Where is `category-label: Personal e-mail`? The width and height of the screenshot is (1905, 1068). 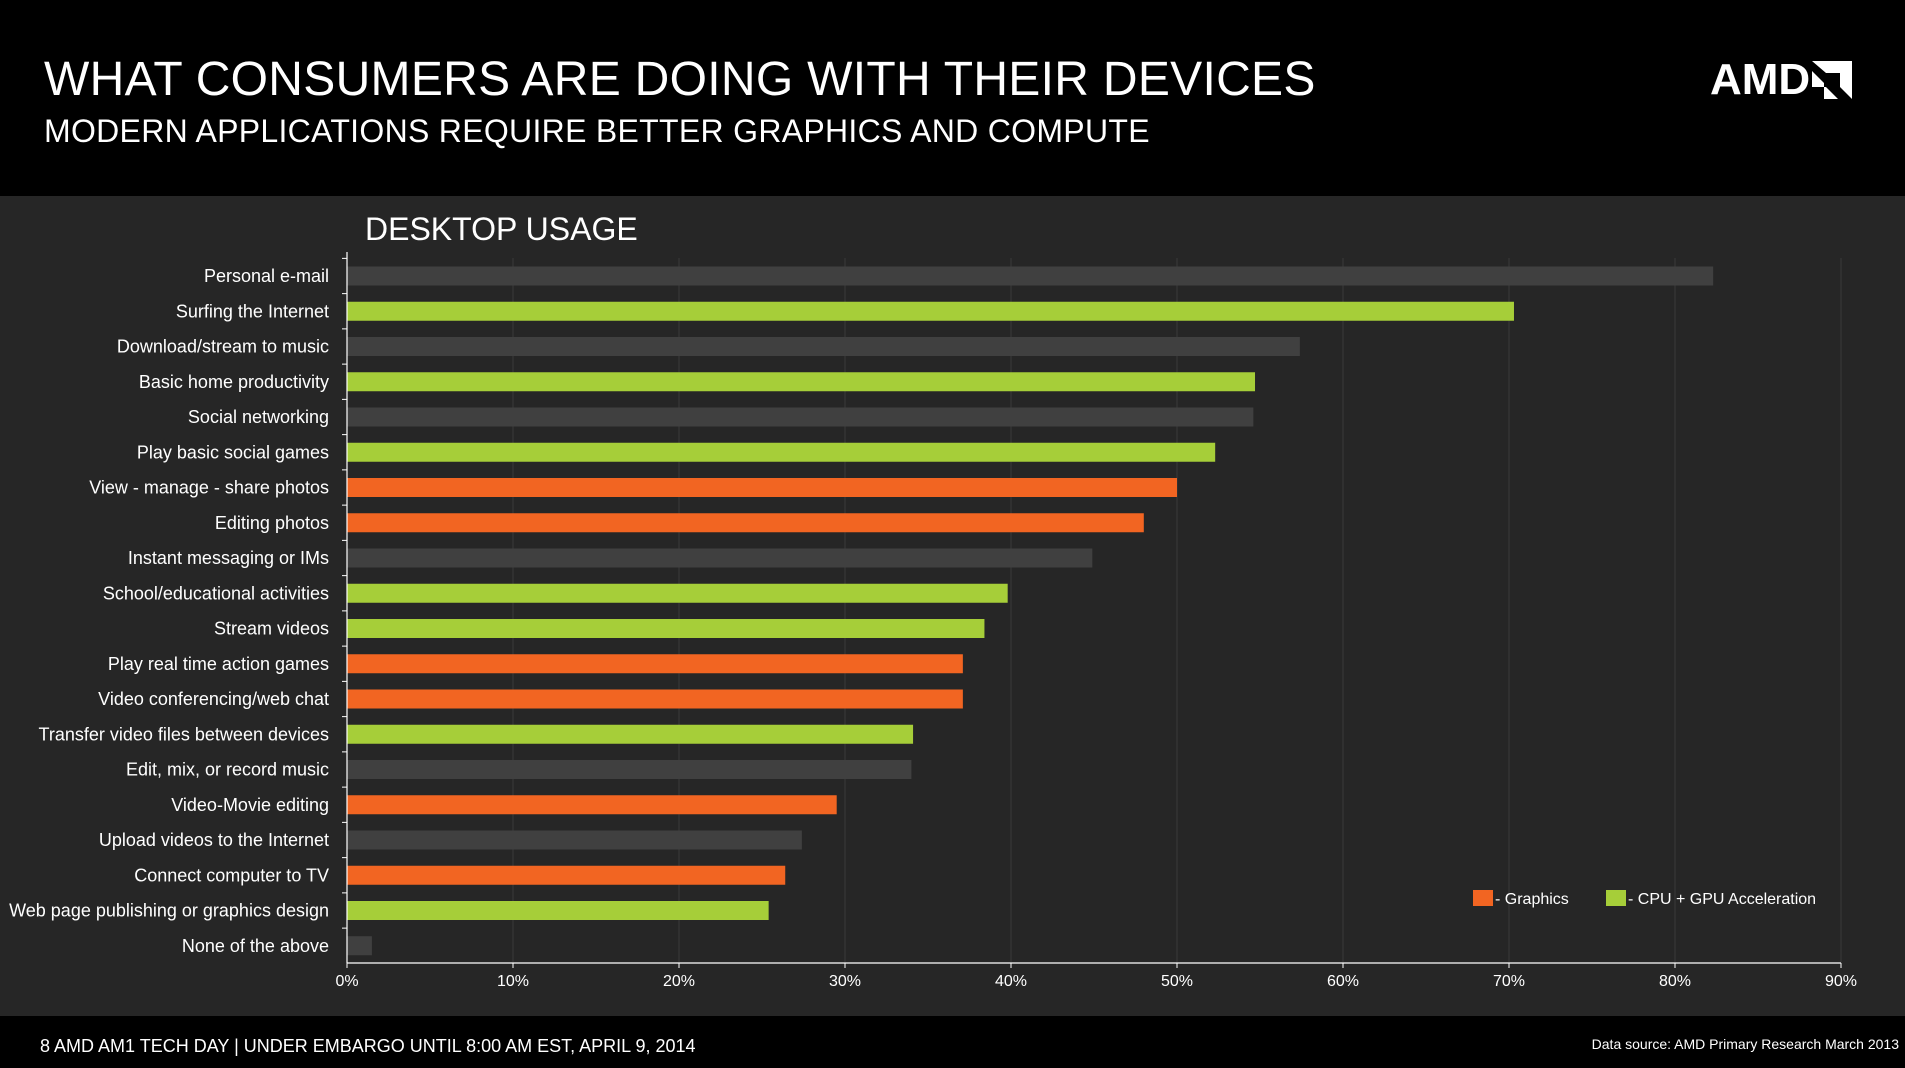
category-label: Personal e-mail is located at coordinates (266, 276).